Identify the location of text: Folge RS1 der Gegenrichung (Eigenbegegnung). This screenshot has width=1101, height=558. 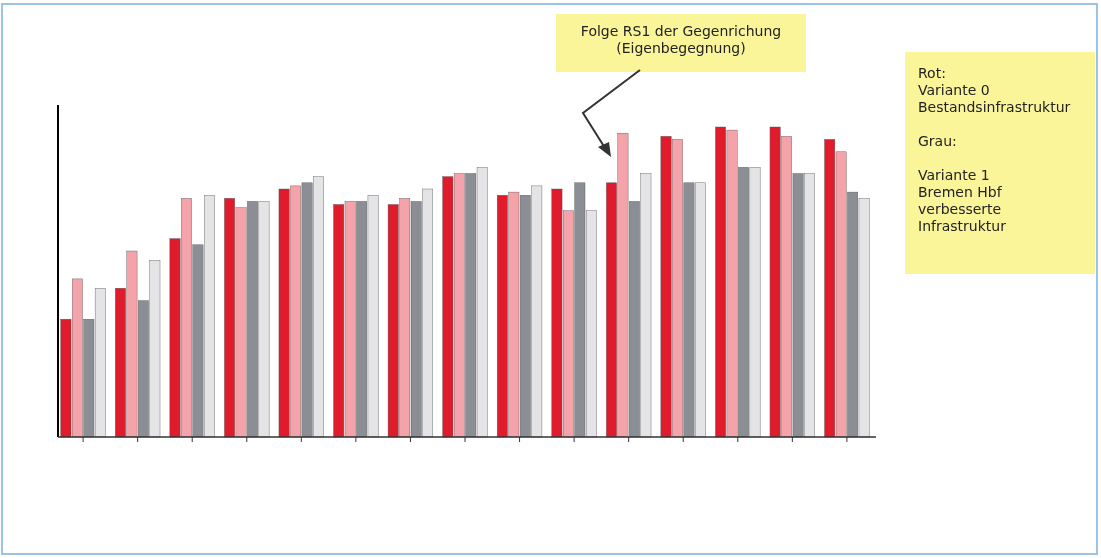
(681, 39).